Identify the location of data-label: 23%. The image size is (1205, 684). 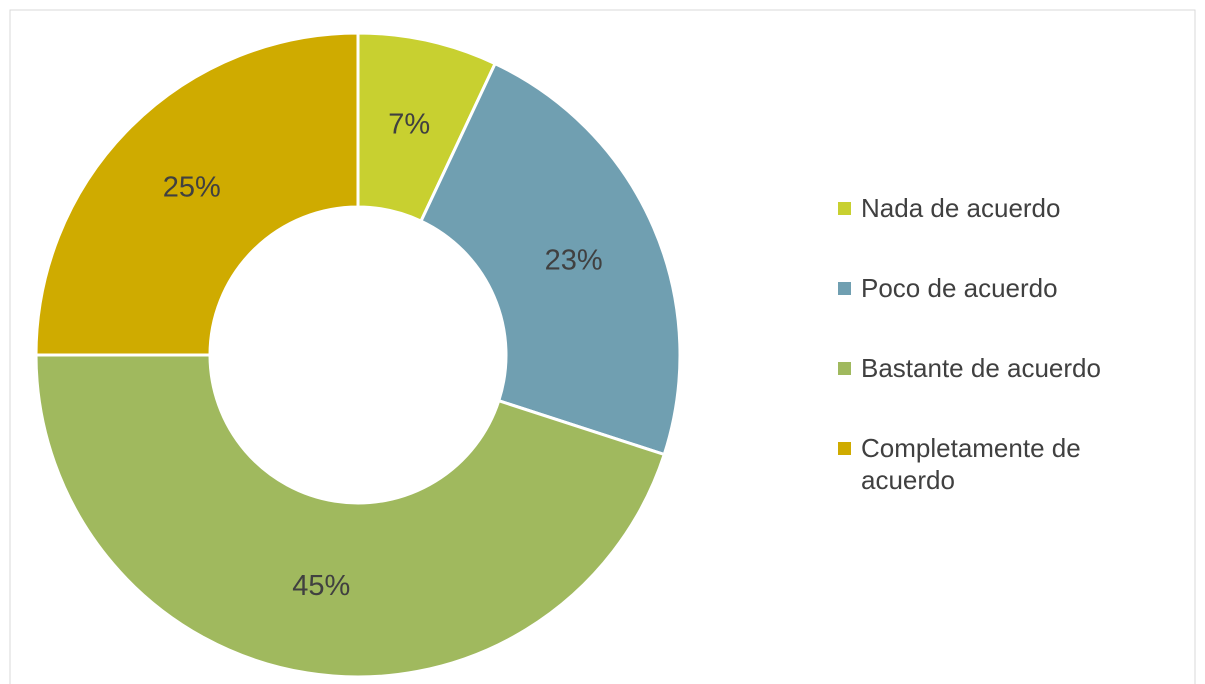
(574, 260).